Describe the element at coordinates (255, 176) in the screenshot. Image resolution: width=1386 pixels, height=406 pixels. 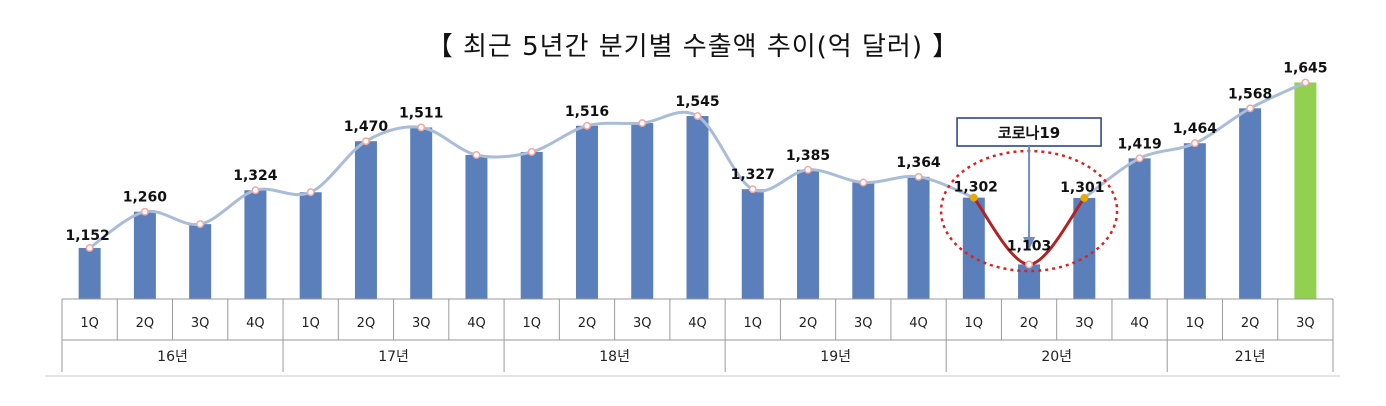
I see `value-label-3: 1,324` at that location.